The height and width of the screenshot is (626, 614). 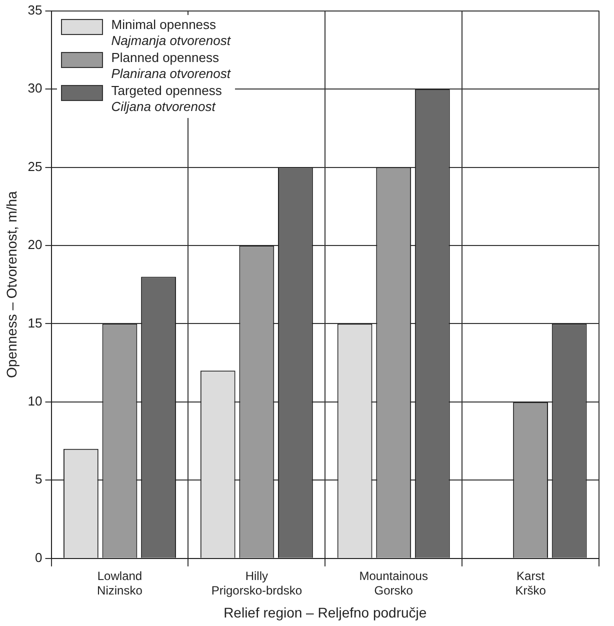 What do you see at coordinates (120, 583) in the screenshot?
I see `x-tick-label: Lowland Nizinsko` at bounding box center [120, 583].